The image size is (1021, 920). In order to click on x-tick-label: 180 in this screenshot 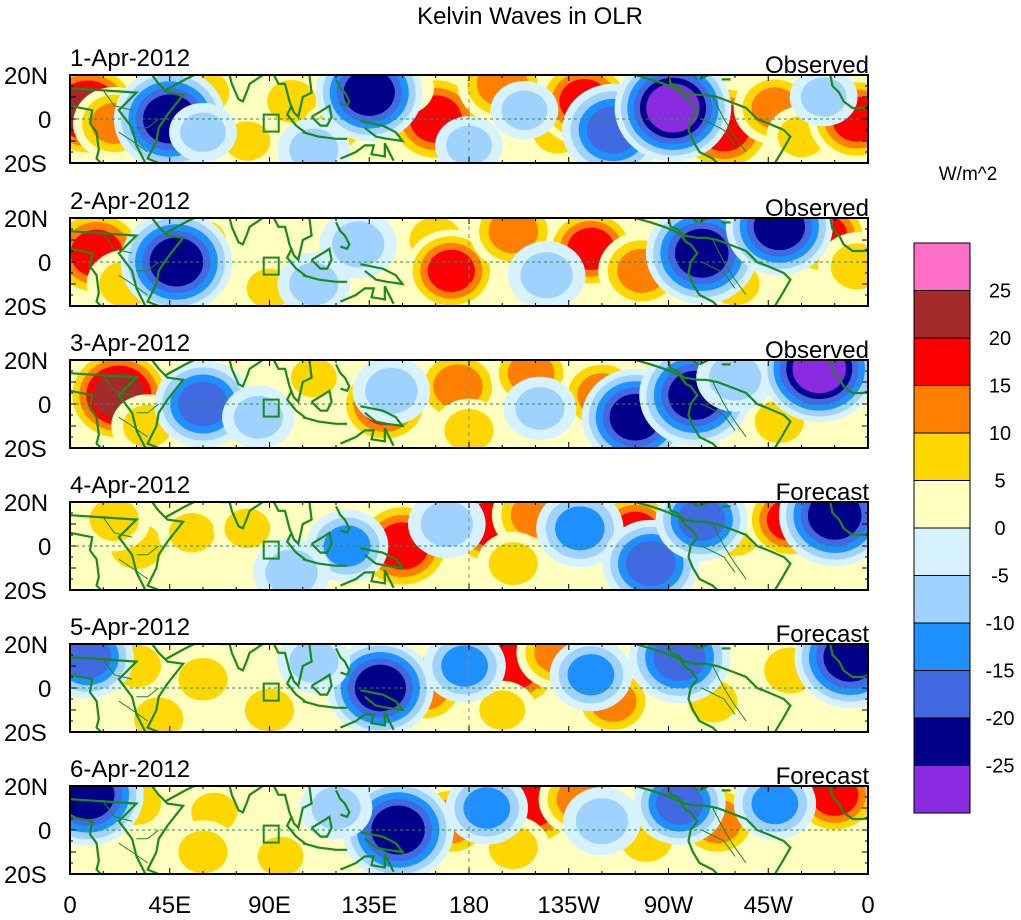, I will do `click(469, 905)`.